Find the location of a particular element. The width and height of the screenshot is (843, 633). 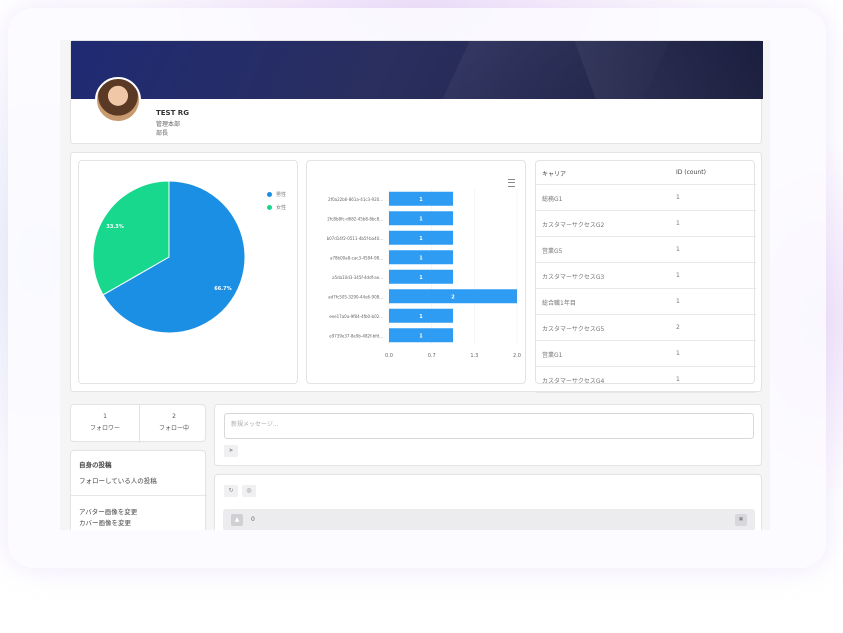

send-button: ➤ is located at coordinates (231, 451).